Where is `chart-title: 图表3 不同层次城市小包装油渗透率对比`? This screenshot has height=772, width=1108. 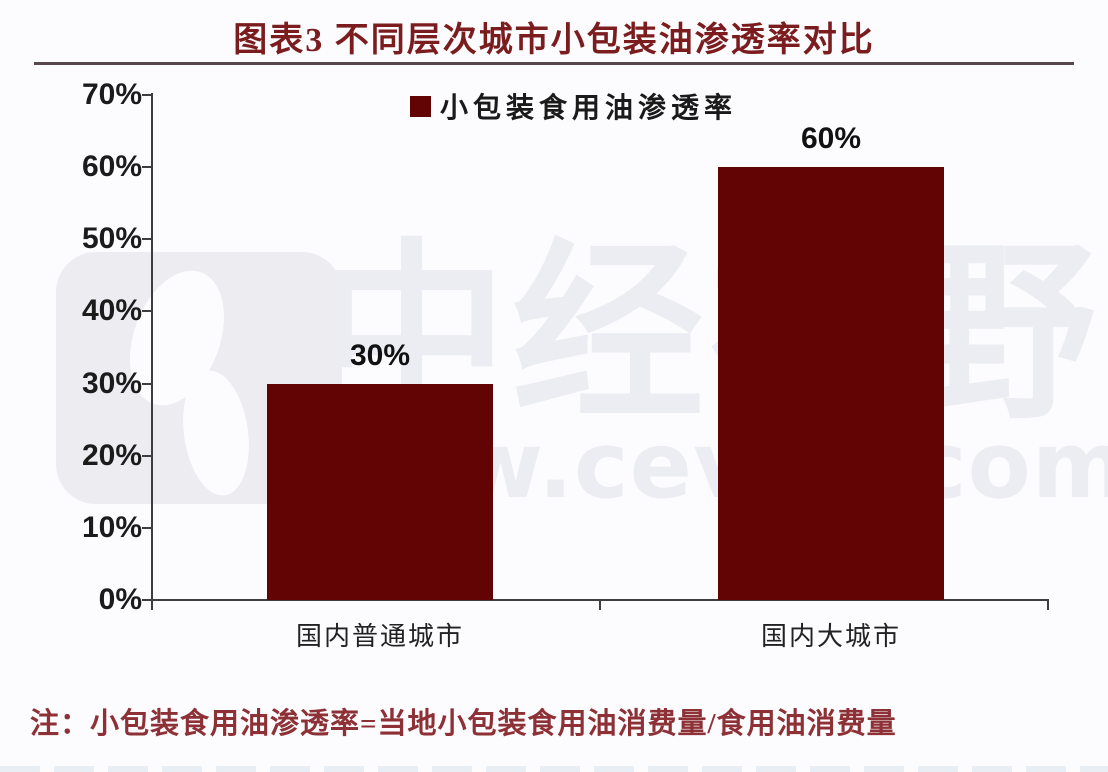
chart-title: 图表3 不同层次城市小包装油渗透率对比 is located at coordinates (554, 40).